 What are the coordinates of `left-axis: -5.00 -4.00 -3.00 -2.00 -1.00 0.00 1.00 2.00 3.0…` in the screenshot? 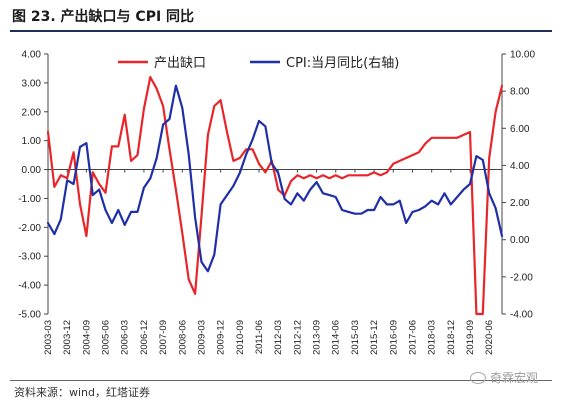 It's located at (33, 185).